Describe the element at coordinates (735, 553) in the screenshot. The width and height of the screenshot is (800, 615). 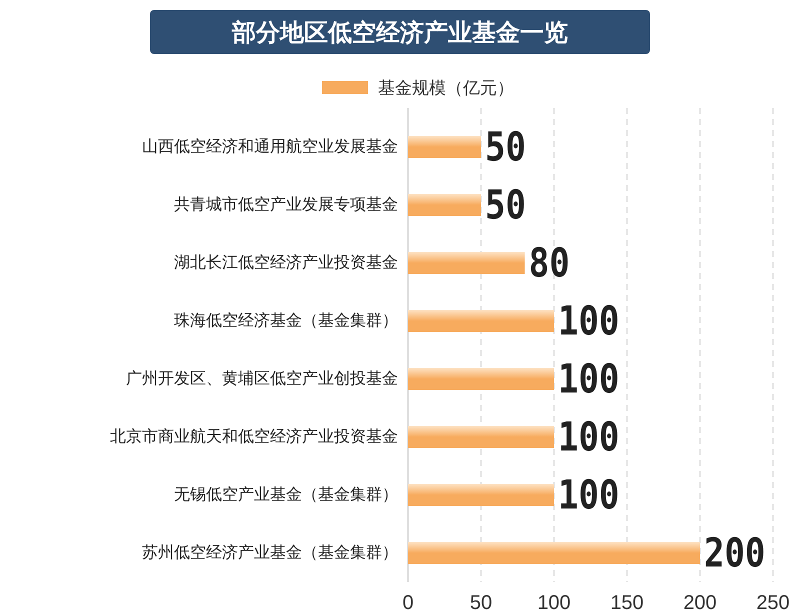
I see `data-label: 200` at that location.